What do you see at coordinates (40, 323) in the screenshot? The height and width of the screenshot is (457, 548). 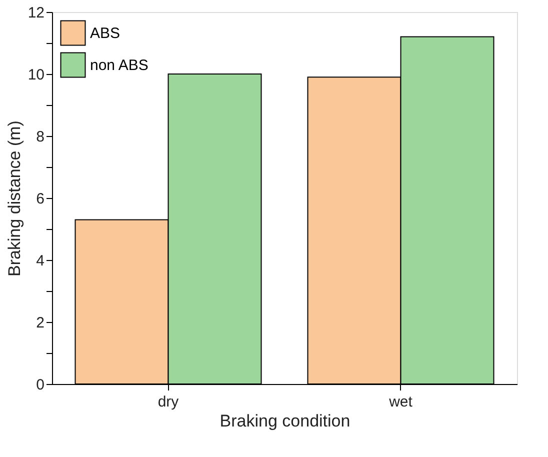 I see `y-tick-label: 2` at bounding box center [40, 323].